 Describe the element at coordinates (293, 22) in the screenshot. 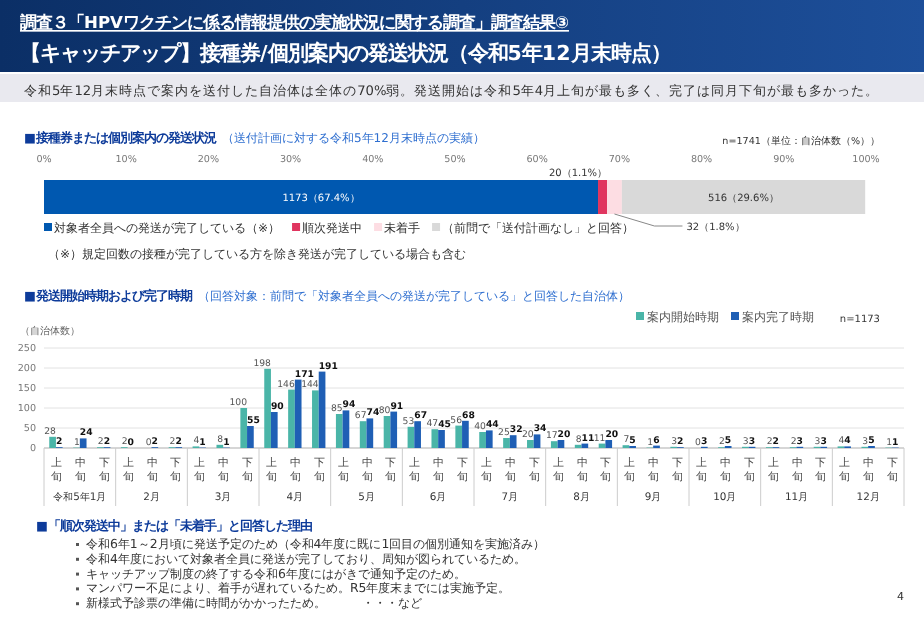

I see `text: 調査３「HPVワクチンに係る情報提供の実施状況に関する調査」調査結果③` at that location.